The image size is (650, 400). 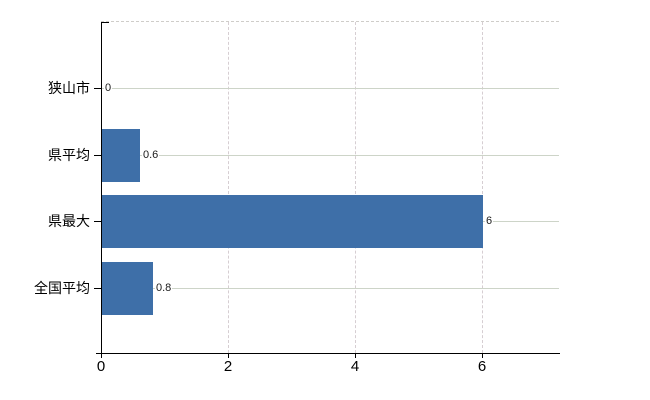 I want to click on category-label: 県平均, so click(x=69, y=155).